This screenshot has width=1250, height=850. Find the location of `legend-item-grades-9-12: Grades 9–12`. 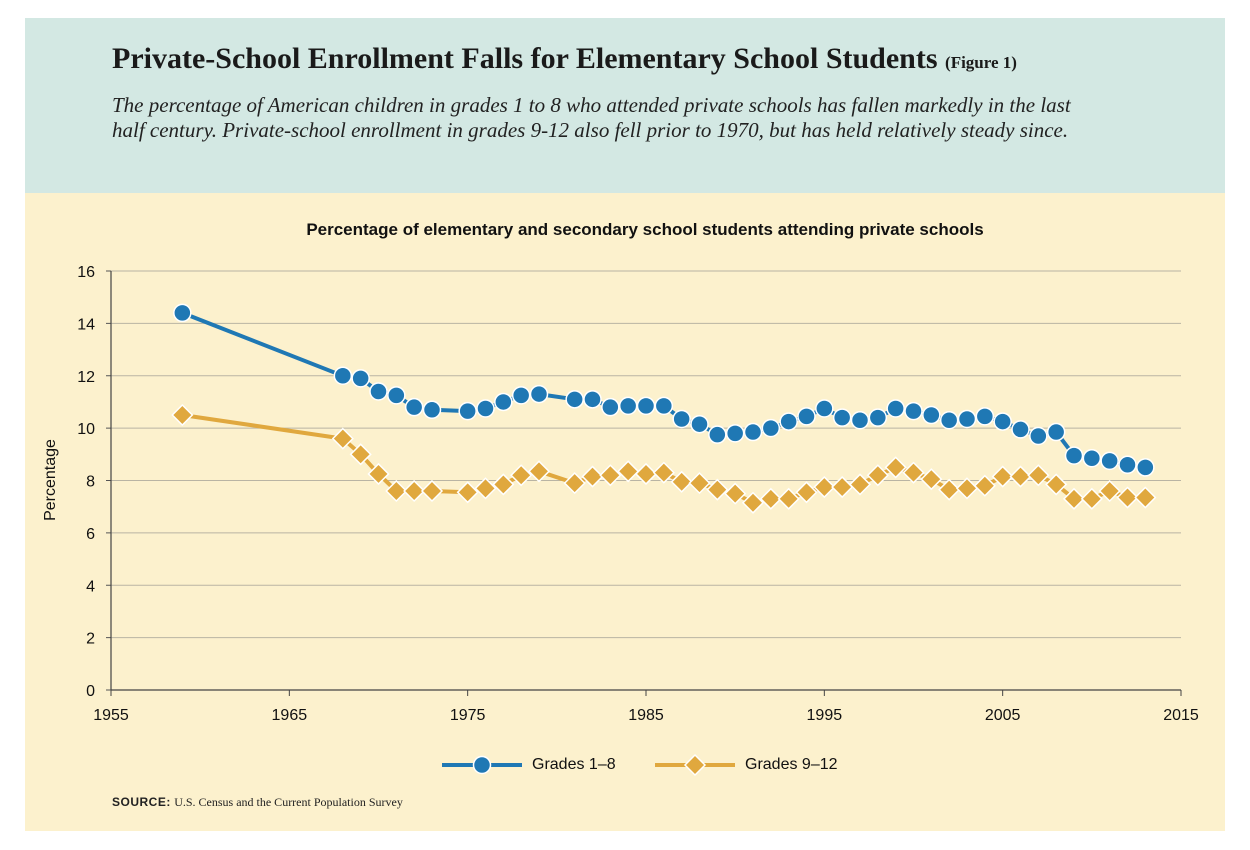

legend-item-grades-9-12: Grades 9–12 is located at coordinates (746, 765).